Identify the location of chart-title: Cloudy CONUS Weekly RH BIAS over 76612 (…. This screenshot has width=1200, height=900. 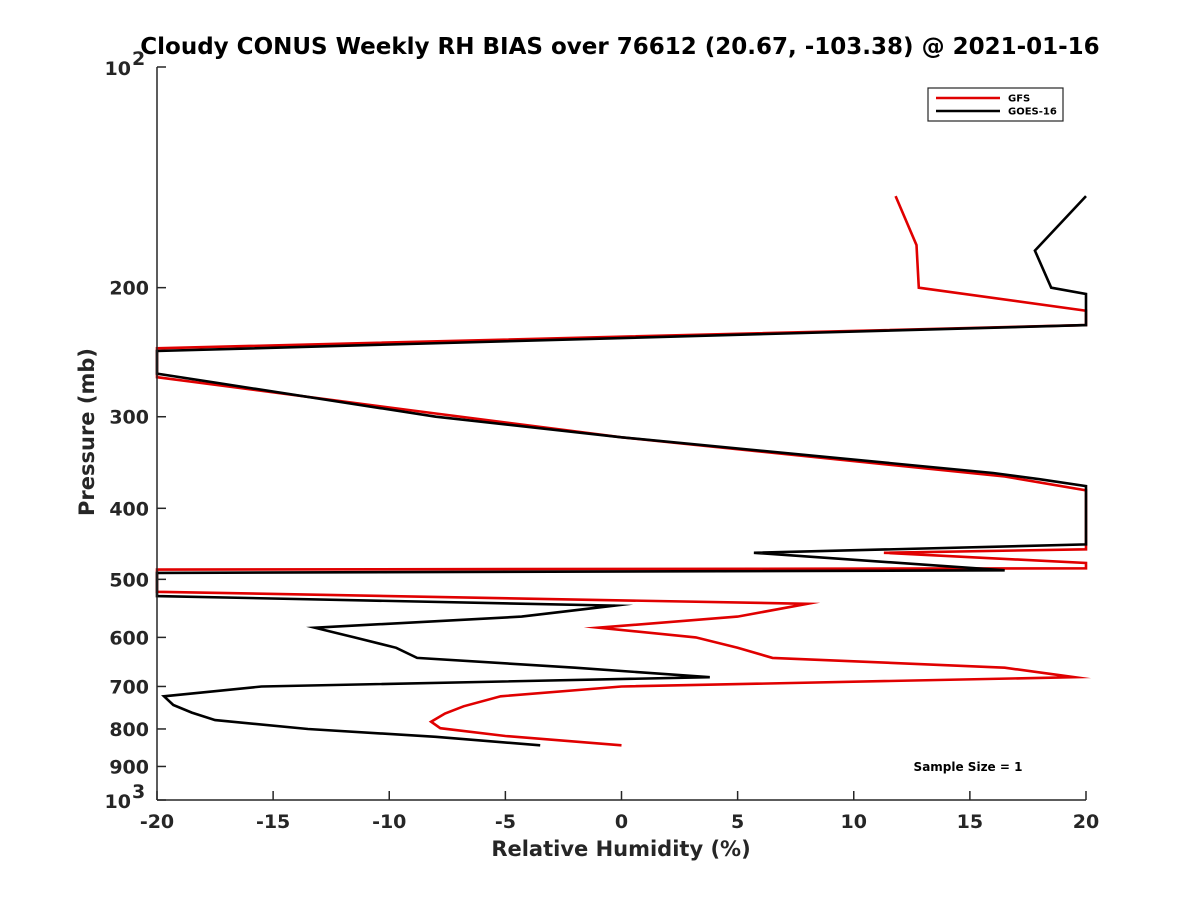
(619, 47).